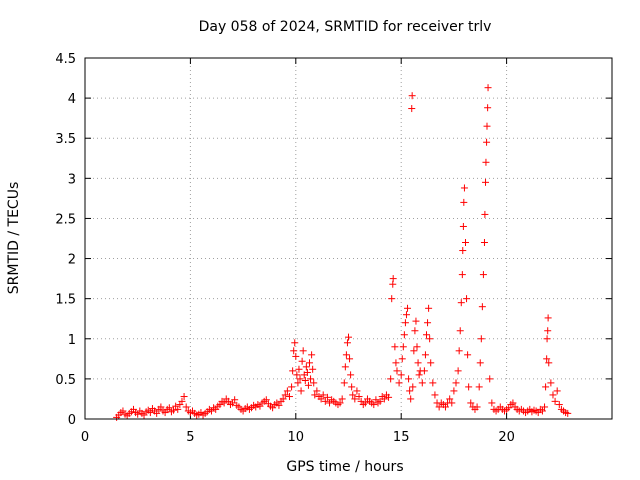 Image resolution: width=640 pixels, height=480 pixels. What do you see at coordinates (506, 437) in the screenshot?
I see `x-tick-label: 20` at bounding box center [506, 437].